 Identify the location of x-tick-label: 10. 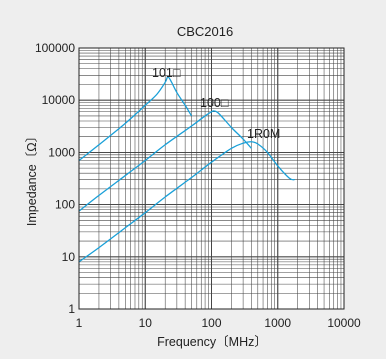
(146, 323).